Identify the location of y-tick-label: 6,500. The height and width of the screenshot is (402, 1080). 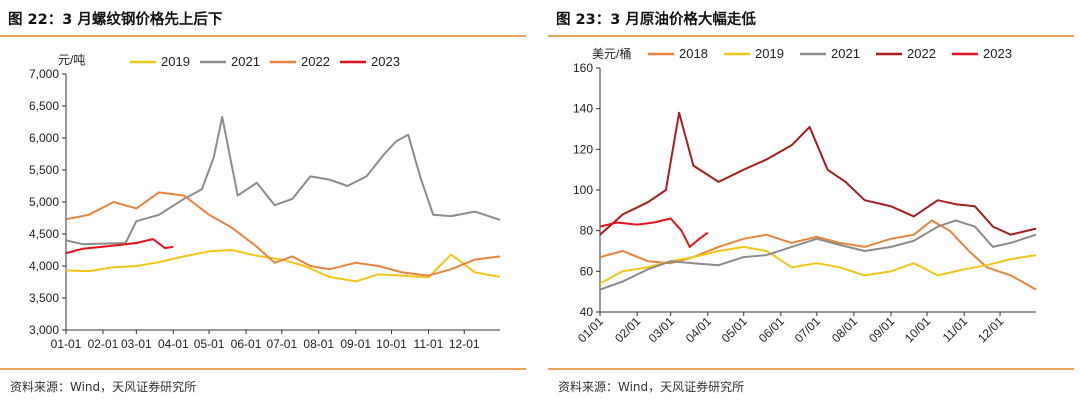
(44, 106).